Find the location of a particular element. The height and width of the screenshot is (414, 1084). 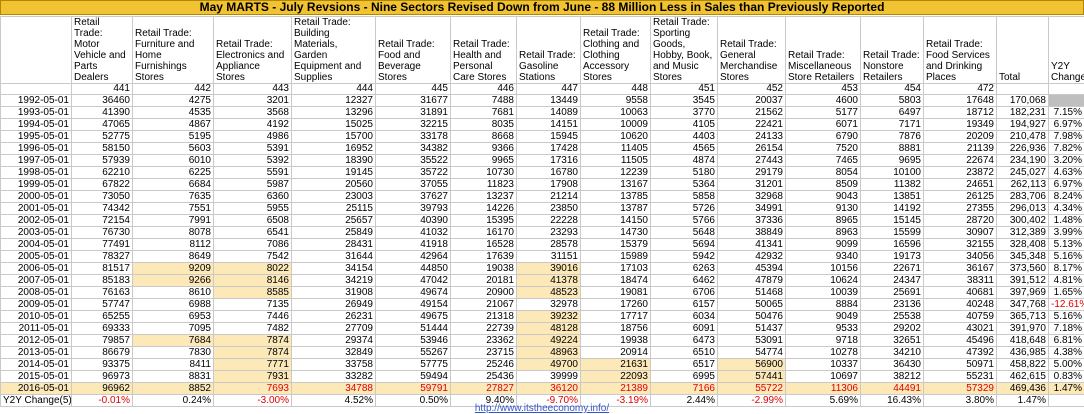

value-cell: 40759 is located at coordinates (960, 316).